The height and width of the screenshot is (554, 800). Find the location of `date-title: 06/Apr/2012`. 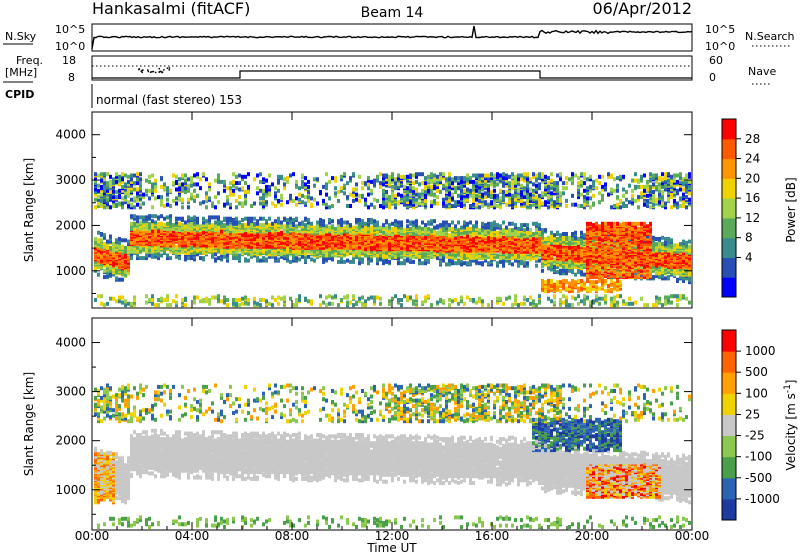

date-title: 06/Apr/2012 is located at coordinates (642, 9).